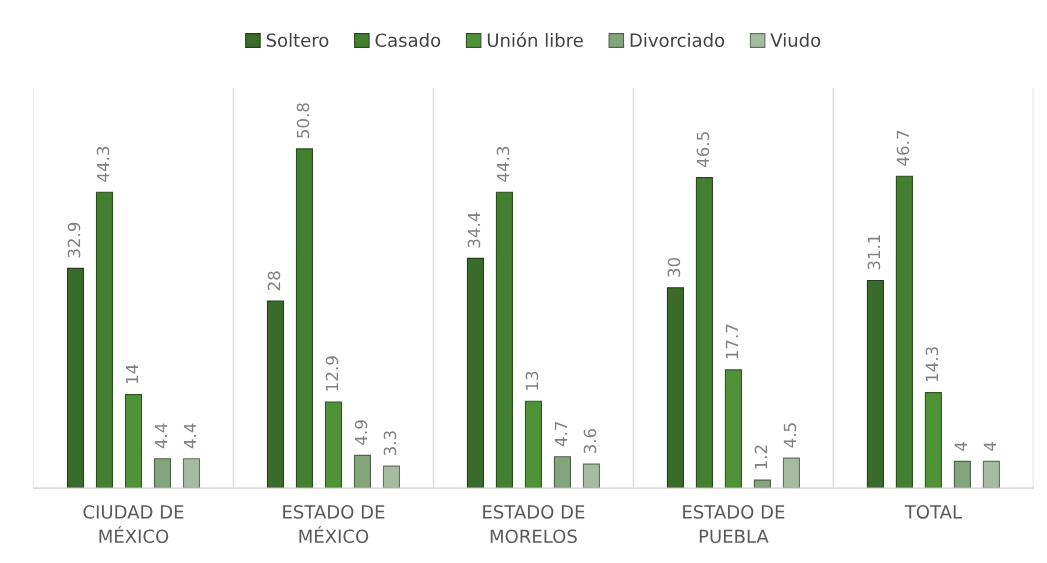  Describe the element at coordinates (534, 524) in the screenshot. I see `x-tick-label: ESTADO DE MORELOS` at that location.